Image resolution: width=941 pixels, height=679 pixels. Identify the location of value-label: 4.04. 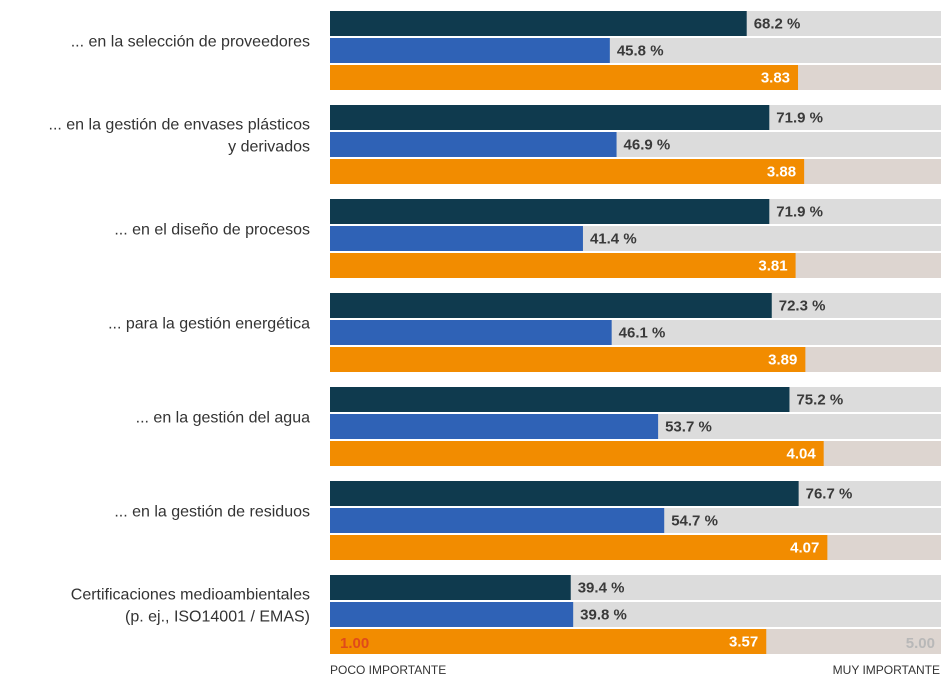
(801, 453).